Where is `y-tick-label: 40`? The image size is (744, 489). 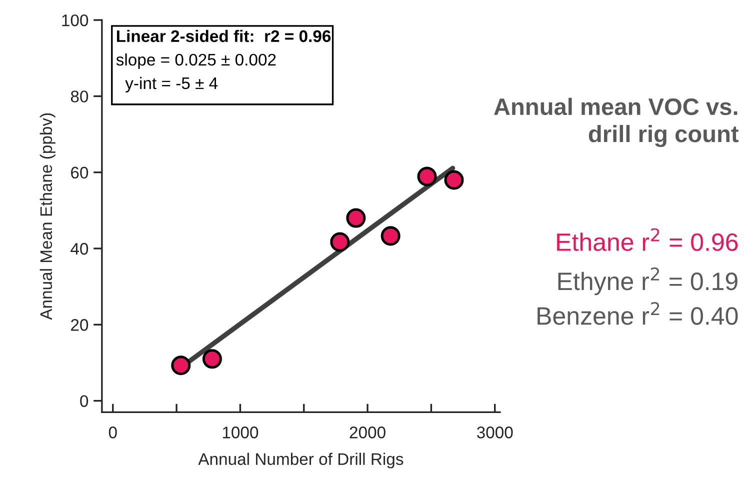 y-tick-label: 40 is located at coordinates (79, 248).